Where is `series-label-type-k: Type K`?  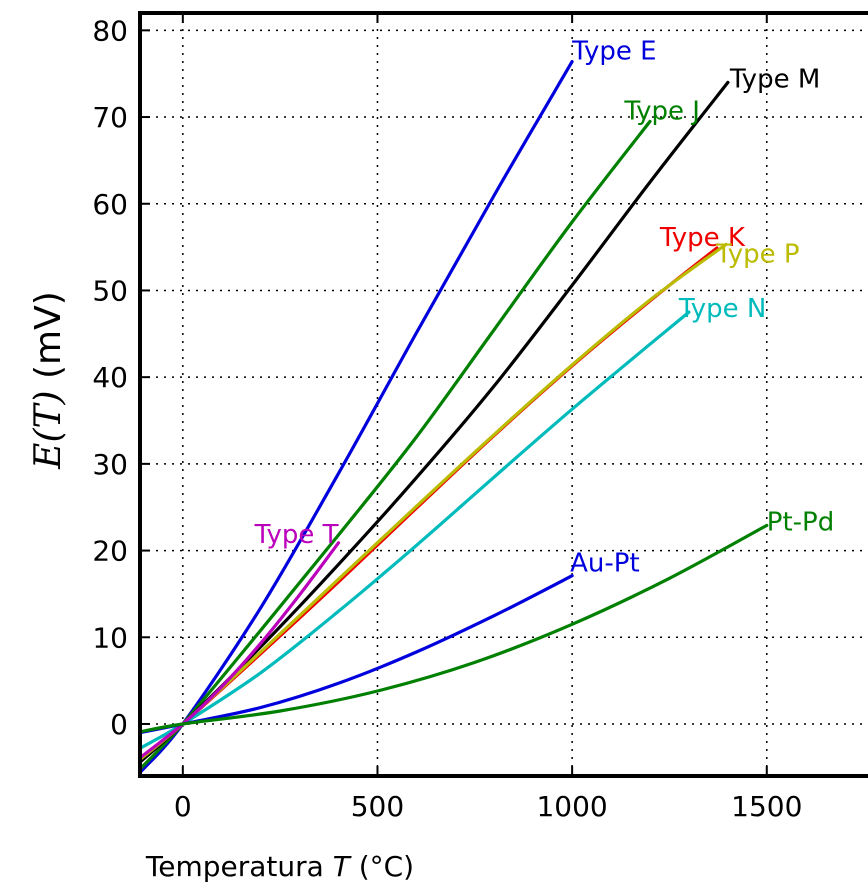 series-label-type-k: Type K is located at coordinates (702, 238).